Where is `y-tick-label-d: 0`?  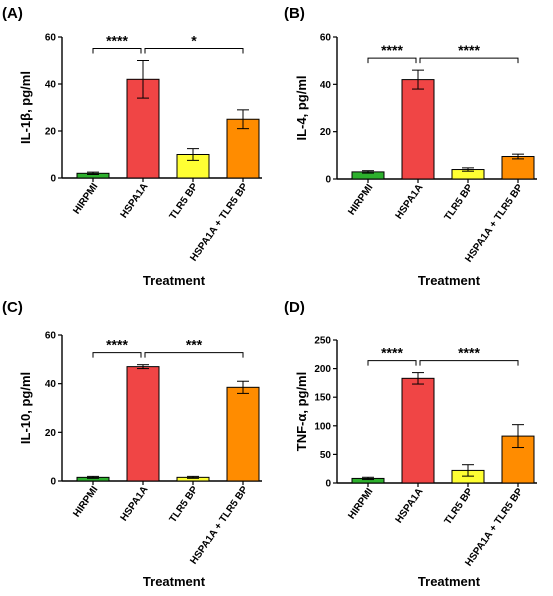
y-tick-label-d: 0 is located at coordinates (328, 484).